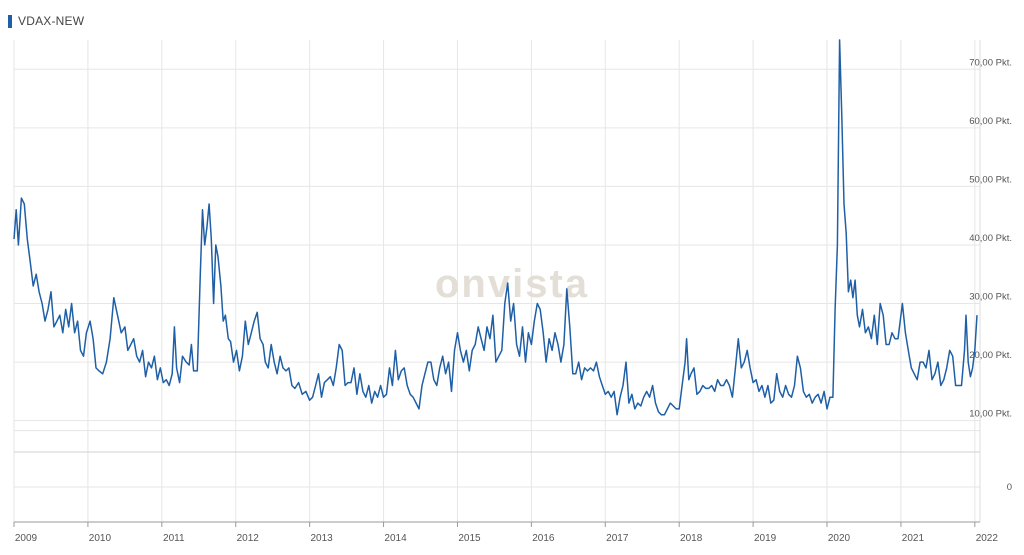 The height and width of the screenshot is (555, 1024). Describe the element at coordinates (913, 538) in the screenshot. I see `x-tick-label-2021: 2021` at that location.